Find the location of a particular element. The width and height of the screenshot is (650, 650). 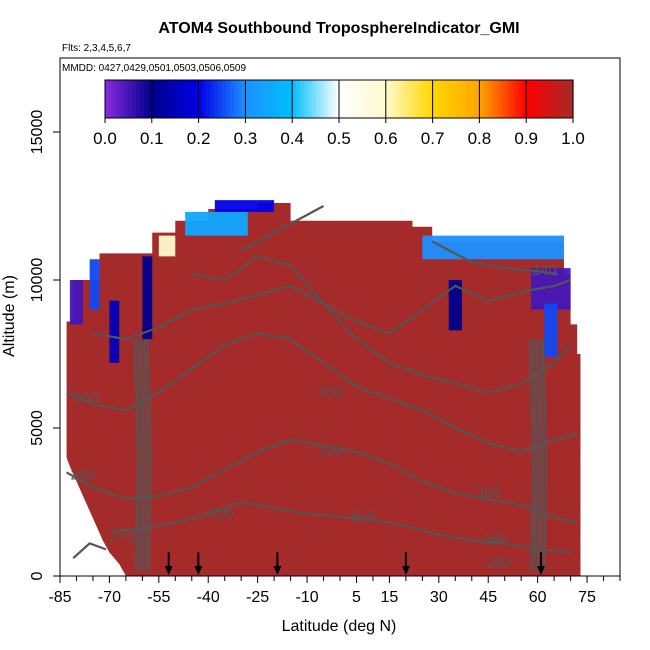

y-axis-label: Altitude (m) is located at coordinates (9, 316).